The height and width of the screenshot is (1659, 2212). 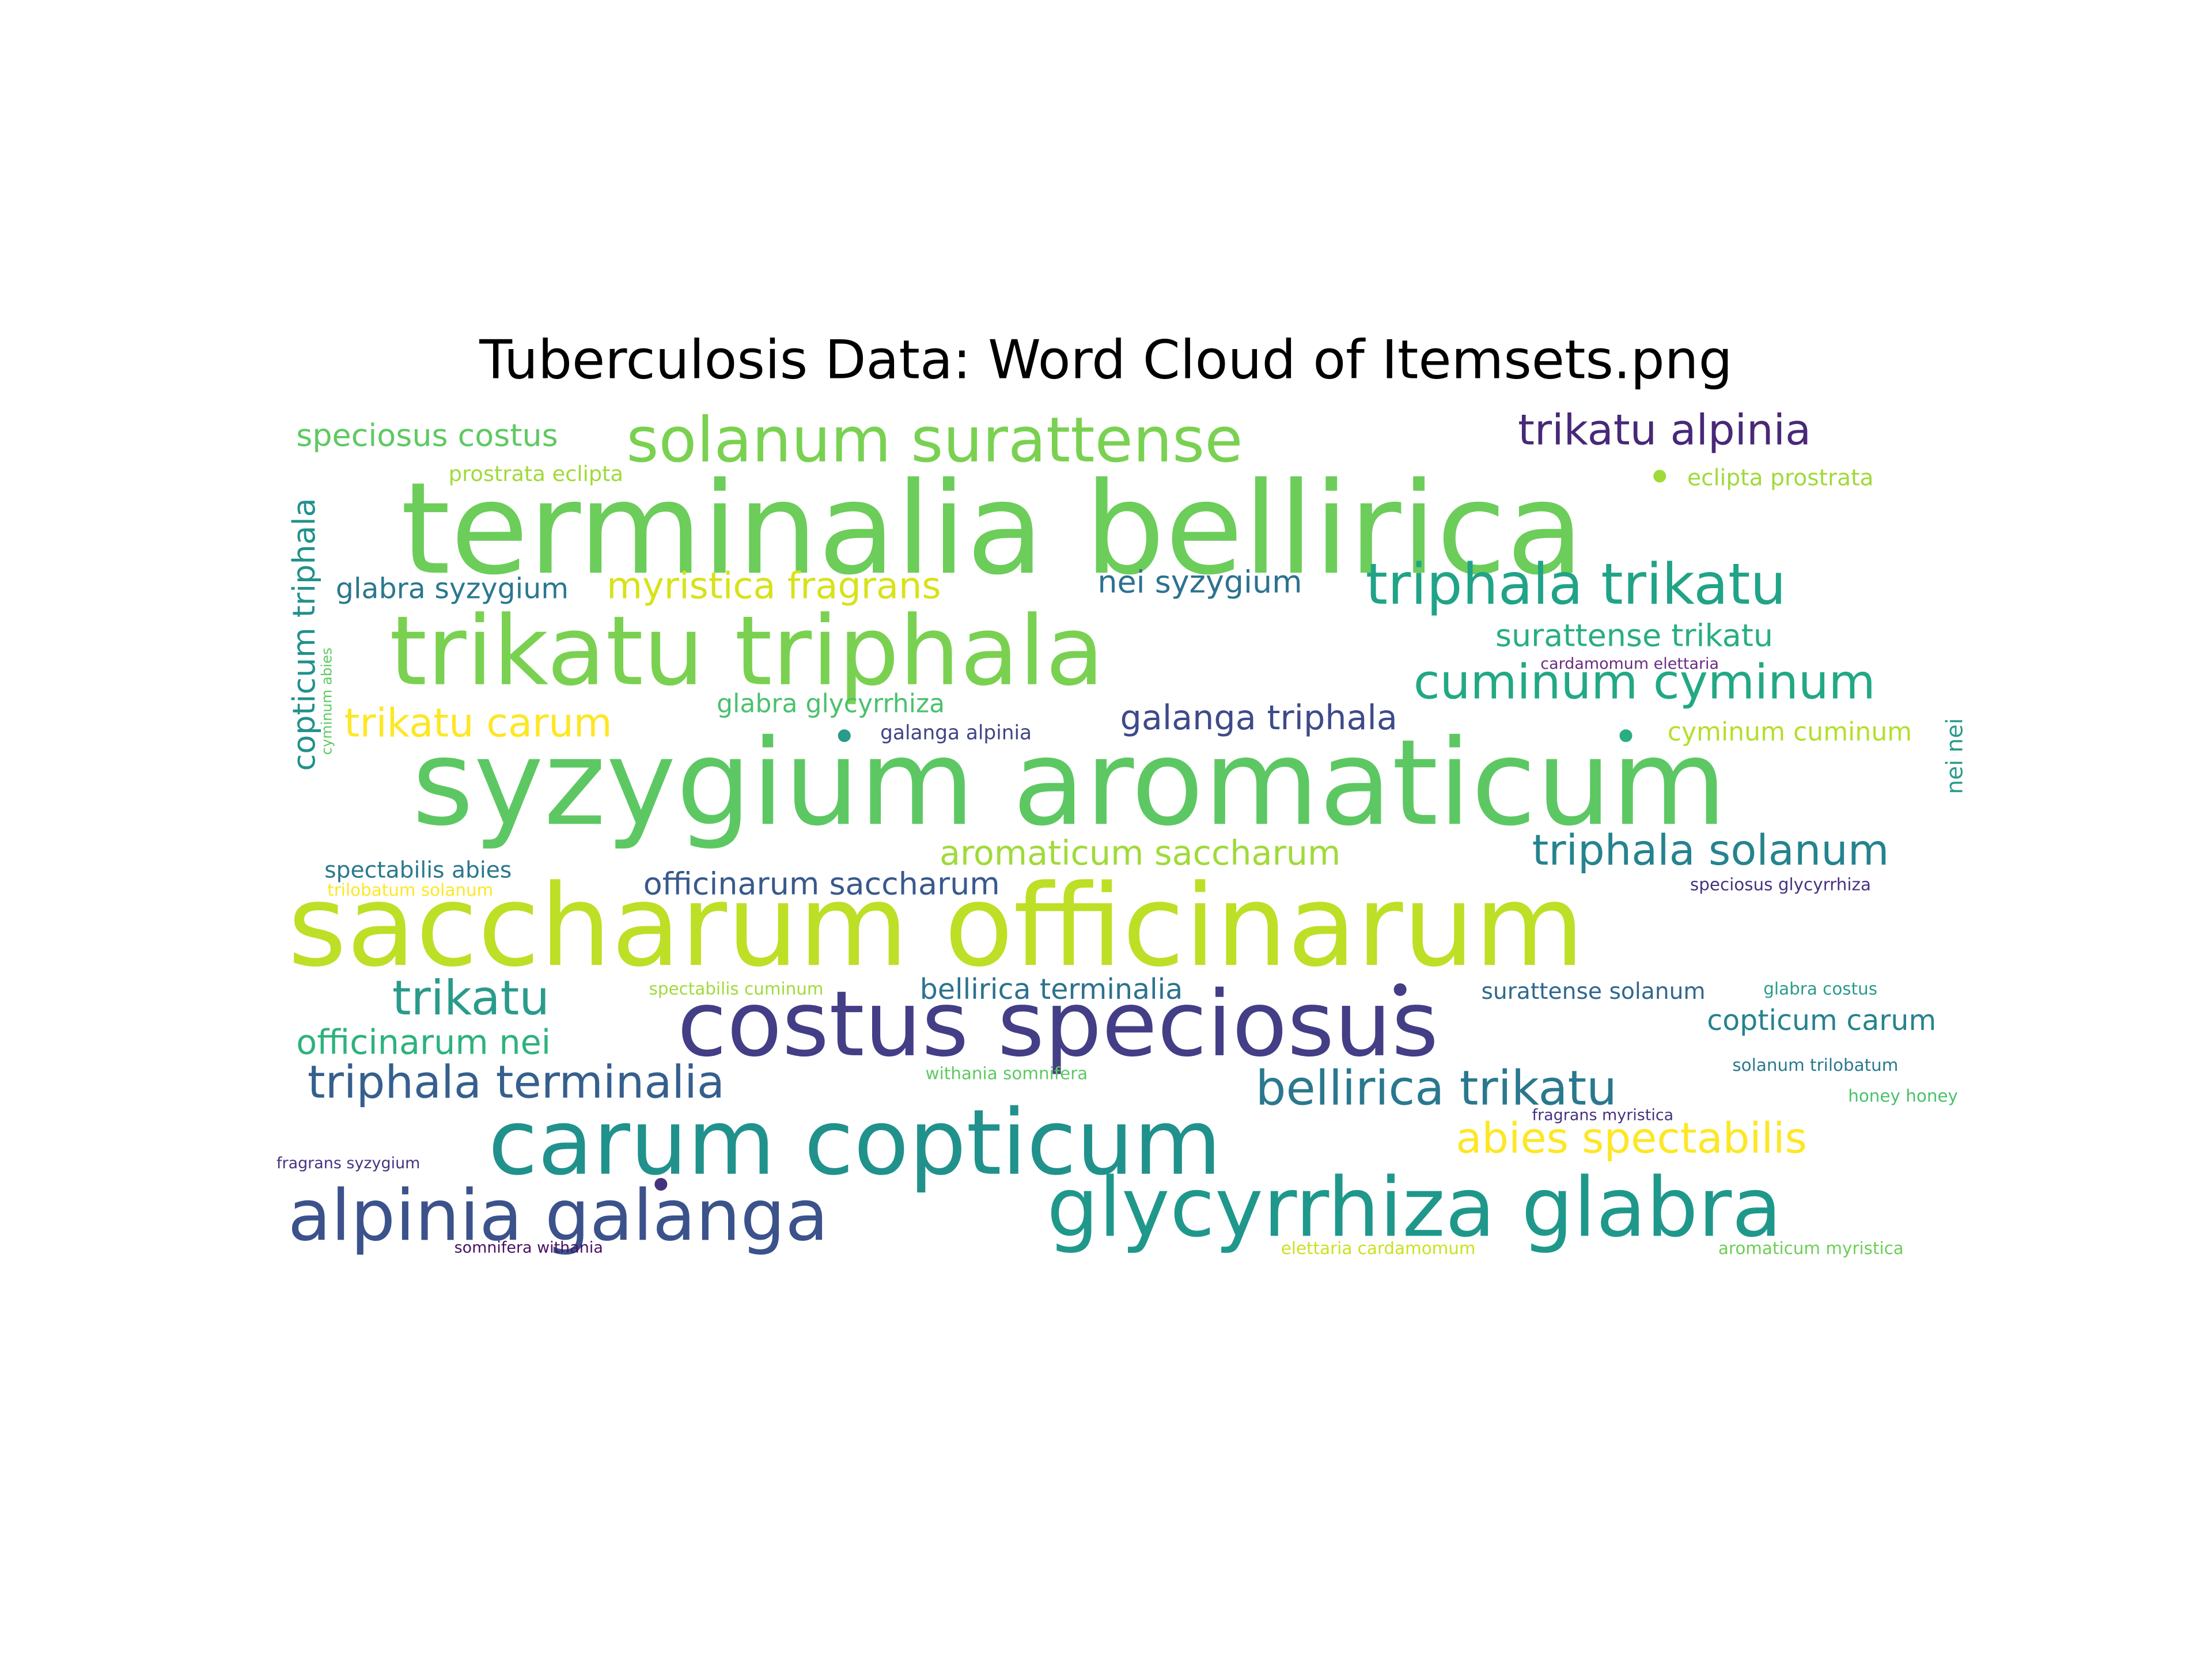 What do you see at coordinates (1811, 1248) in the screenshot?
I see `word-49: aromaticum myristica` at bounding box center [1811, 1248].